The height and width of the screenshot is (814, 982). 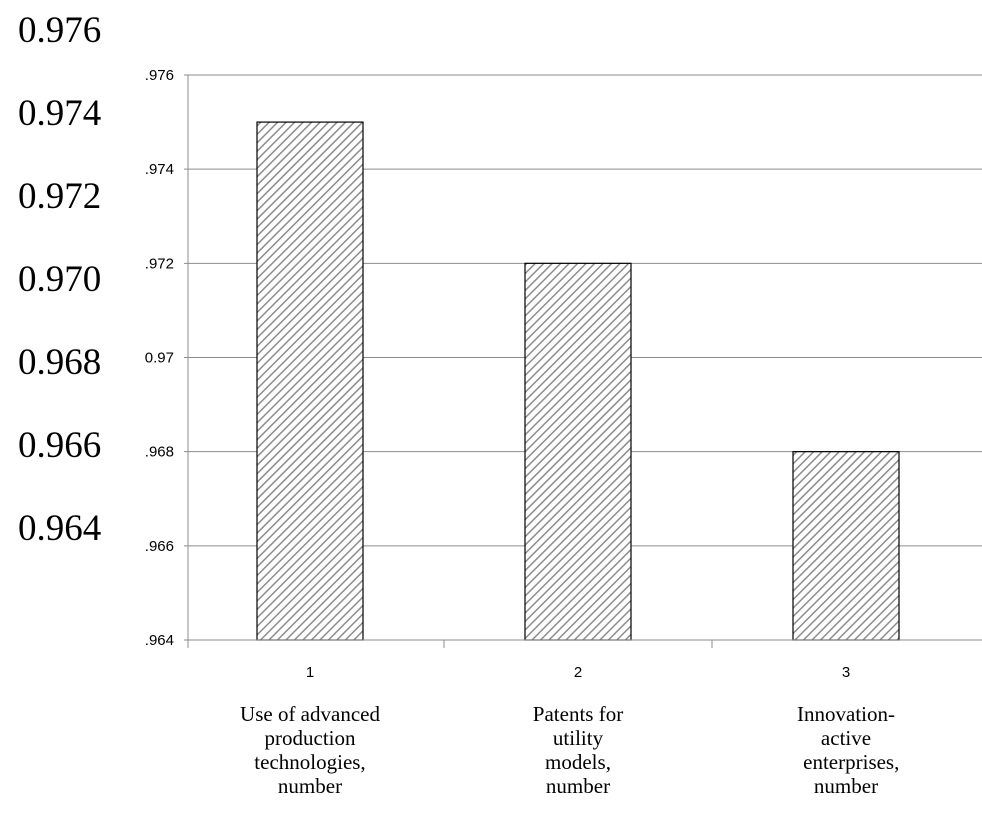 I want to click on outer-axis-label: 0.964, so click(x=60, y=528).